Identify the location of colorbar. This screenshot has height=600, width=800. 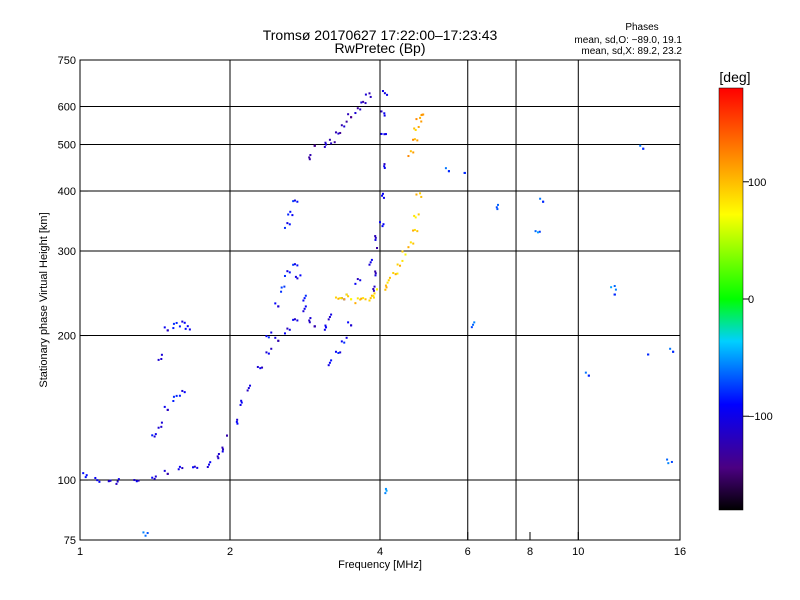
(731, 299).